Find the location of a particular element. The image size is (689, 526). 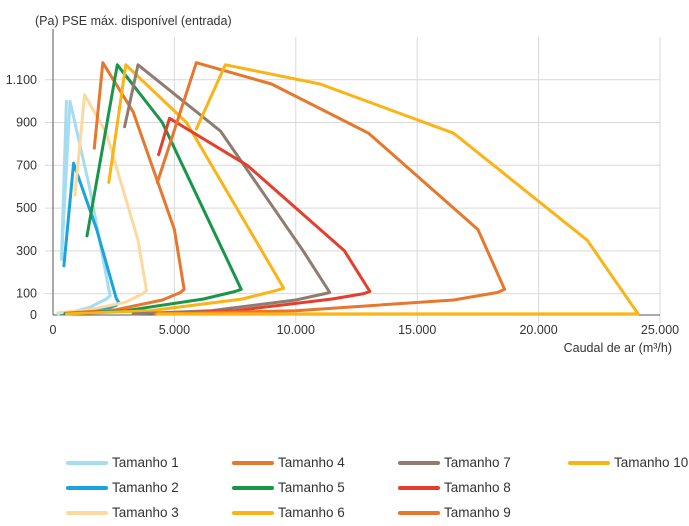

y-tick-label: 0 is located at coordinates (33, 315).